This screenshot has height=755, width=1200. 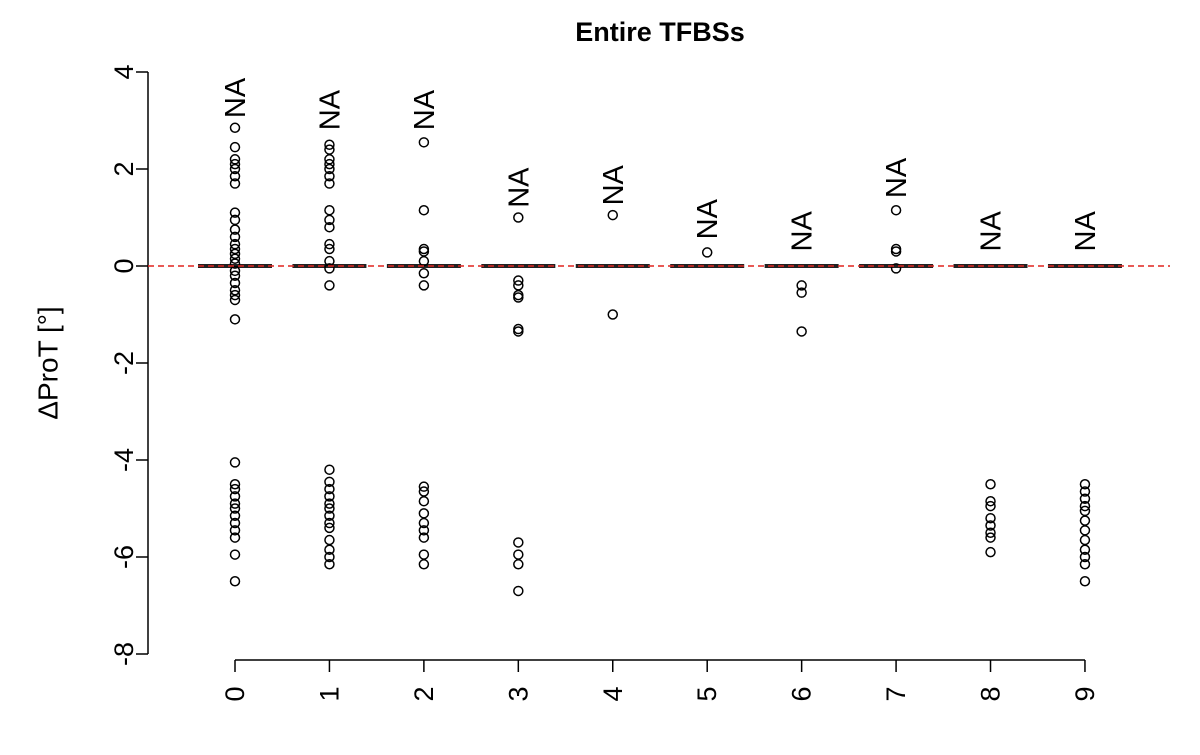 What do you see at coordinates (613, 693) in the screenshot?
I see `x-tick-label: 4` at bounding box center [613, 693].